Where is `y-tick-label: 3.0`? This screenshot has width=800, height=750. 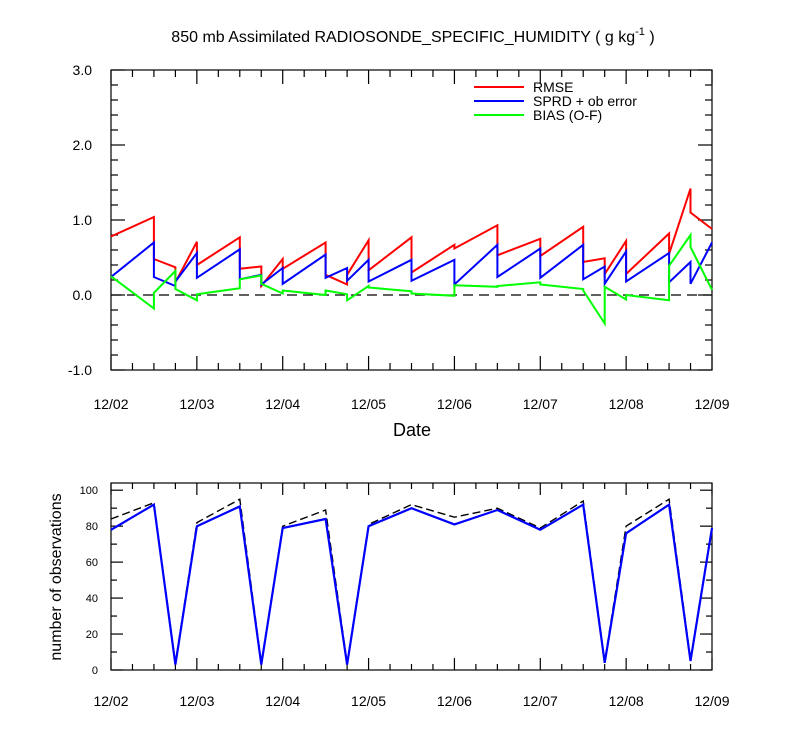
y-tick-label: 3.0 is located at coordinates (83, 70).